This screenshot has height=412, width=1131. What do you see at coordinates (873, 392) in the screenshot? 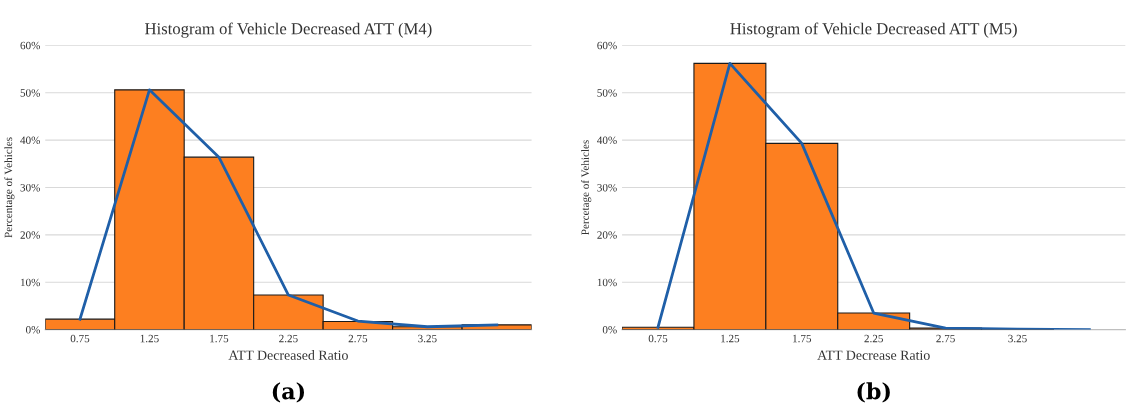
I see `text: (b)` at bounding box center [873, 392].